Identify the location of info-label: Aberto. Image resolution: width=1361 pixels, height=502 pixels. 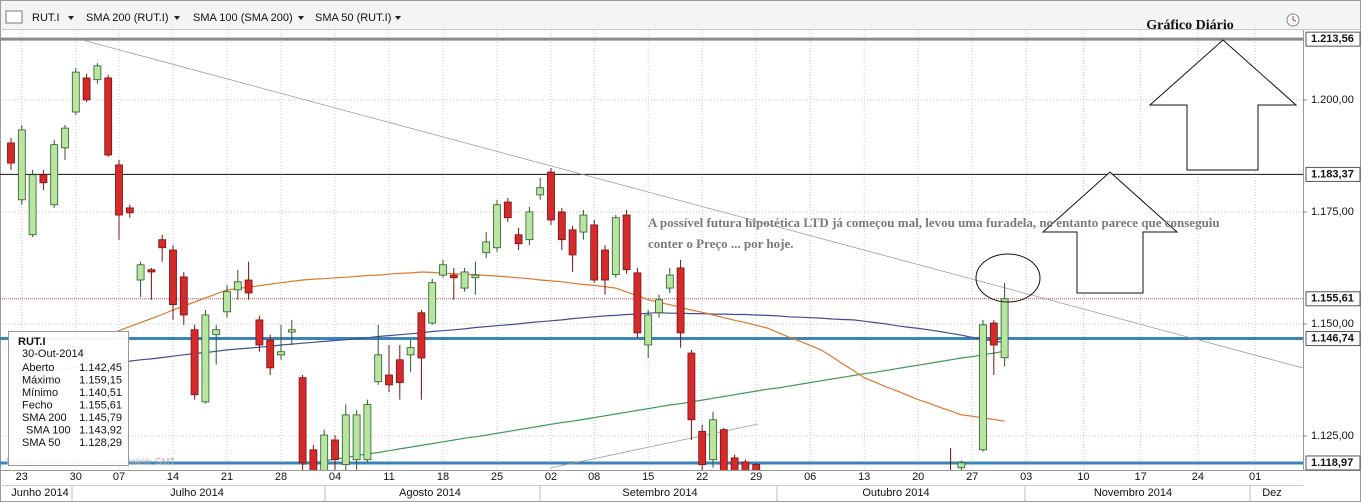
(38, 368).